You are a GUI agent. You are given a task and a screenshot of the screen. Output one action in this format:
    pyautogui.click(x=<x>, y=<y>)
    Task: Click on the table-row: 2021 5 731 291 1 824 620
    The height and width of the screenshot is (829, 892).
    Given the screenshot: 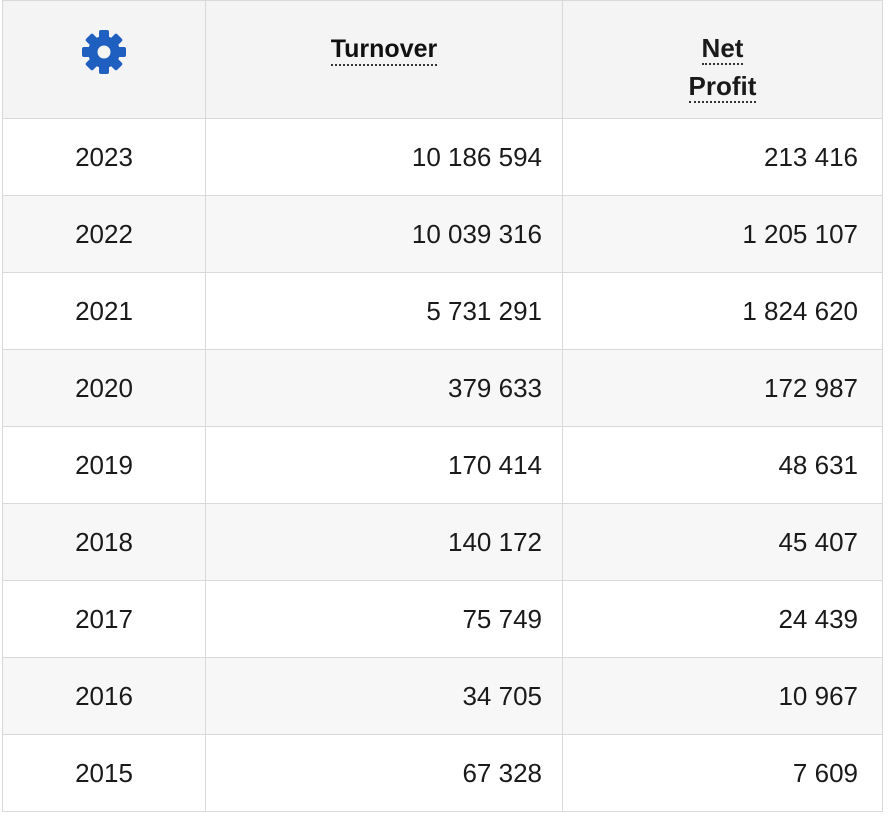 What is the action you would take?
    pyautogui.click(x=442, y=311)
    